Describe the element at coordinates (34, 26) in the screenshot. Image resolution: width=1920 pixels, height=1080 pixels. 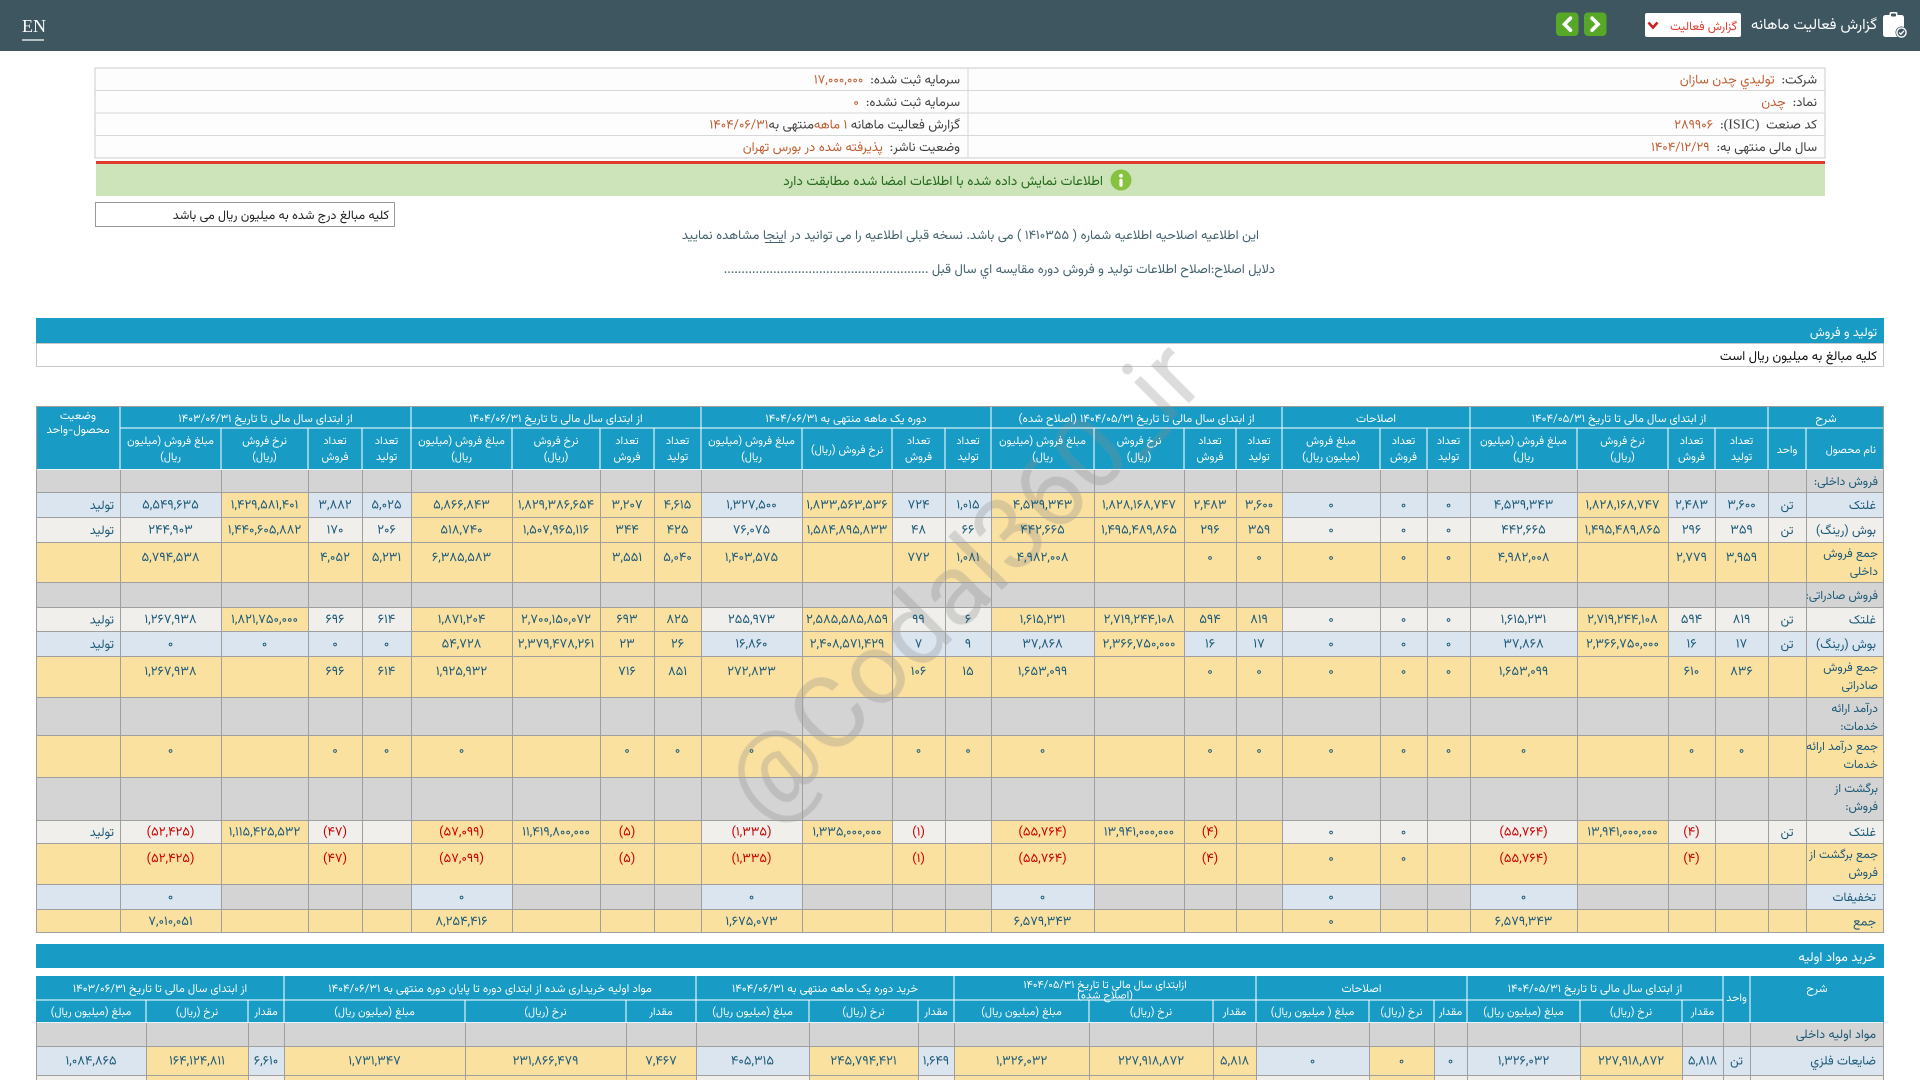
I see `svg-text: EN` at that location.